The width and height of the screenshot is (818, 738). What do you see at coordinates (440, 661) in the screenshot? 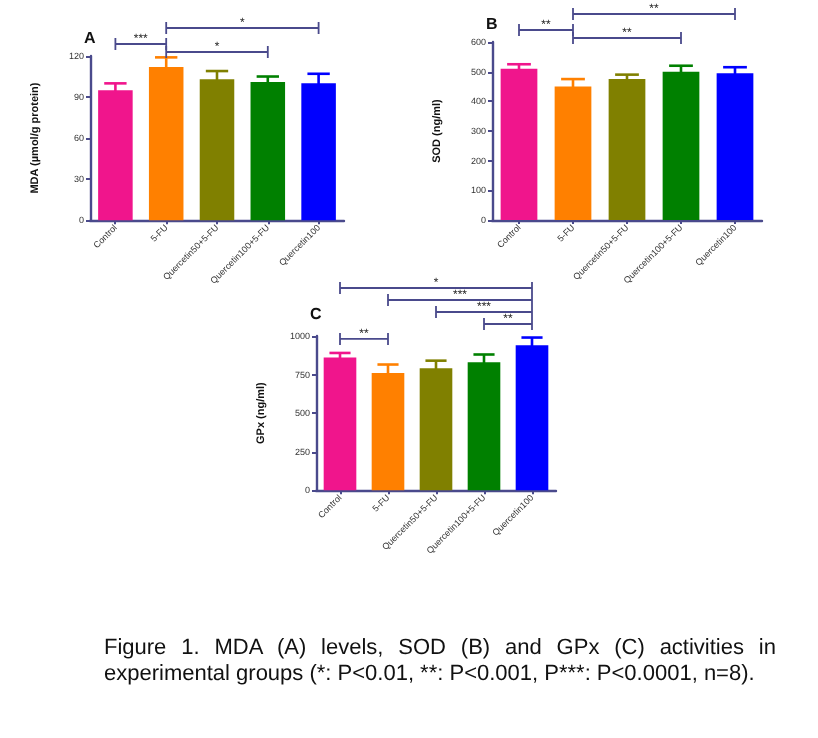
I see `caption: Figure 1. MDA (A) levels, SOD (B) and GPx (C) activities in experimental groups (*: P<0.01, **: P<0.001, P***: P<0.0001, n=8).` at bounding box center [440, 661].